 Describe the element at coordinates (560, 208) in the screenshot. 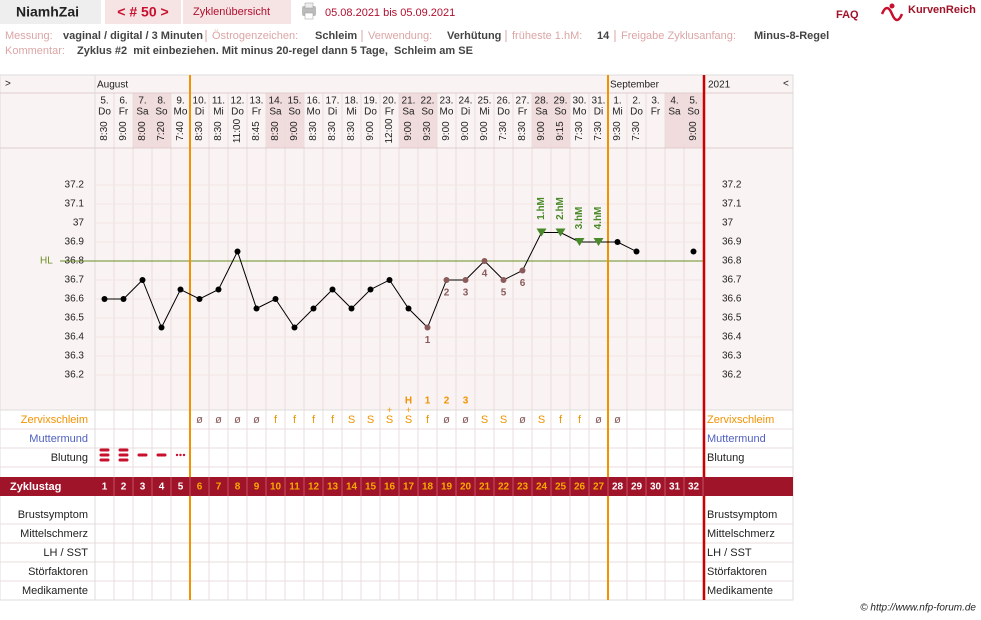

I see `high-label: 2.hM` at that location.